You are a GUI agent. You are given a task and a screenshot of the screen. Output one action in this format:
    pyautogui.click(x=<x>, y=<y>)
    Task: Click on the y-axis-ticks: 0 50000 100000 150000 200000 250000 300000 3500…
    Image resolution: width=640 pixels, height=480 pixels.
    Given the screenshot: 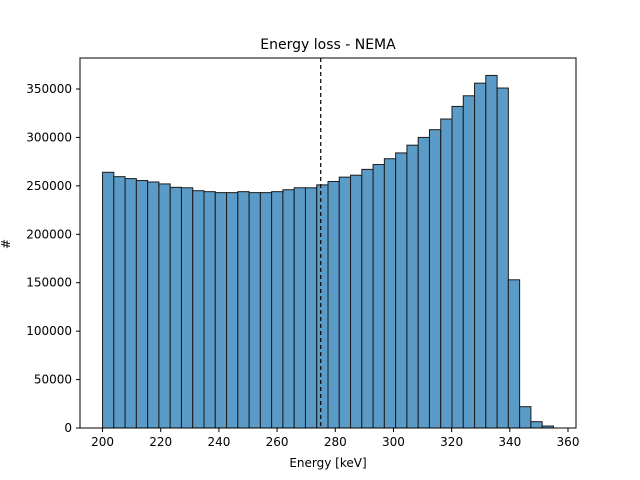 What is the action you would take?
    pyautogui.click(x=53, y=258)
    